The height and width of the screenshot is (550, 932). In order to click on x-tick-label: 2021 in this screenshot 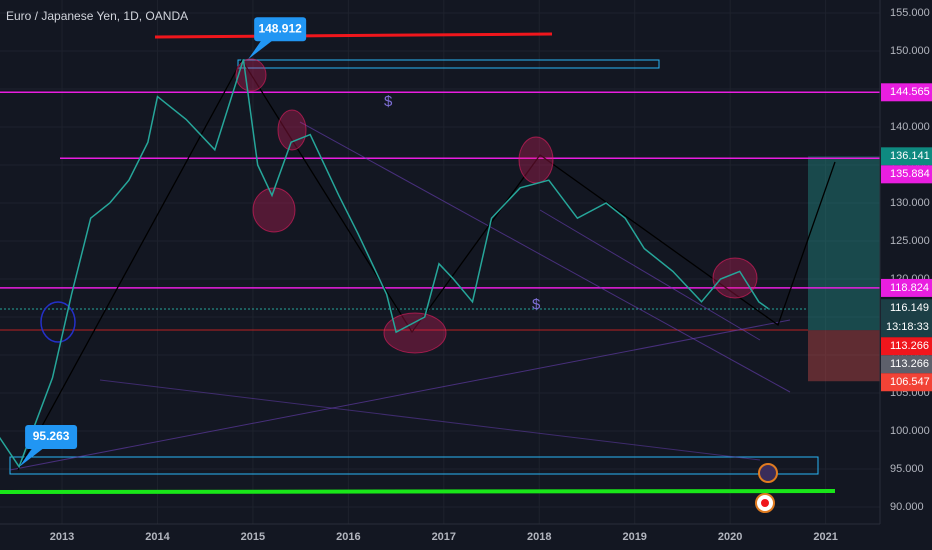, I will do `click(825, 537)`.